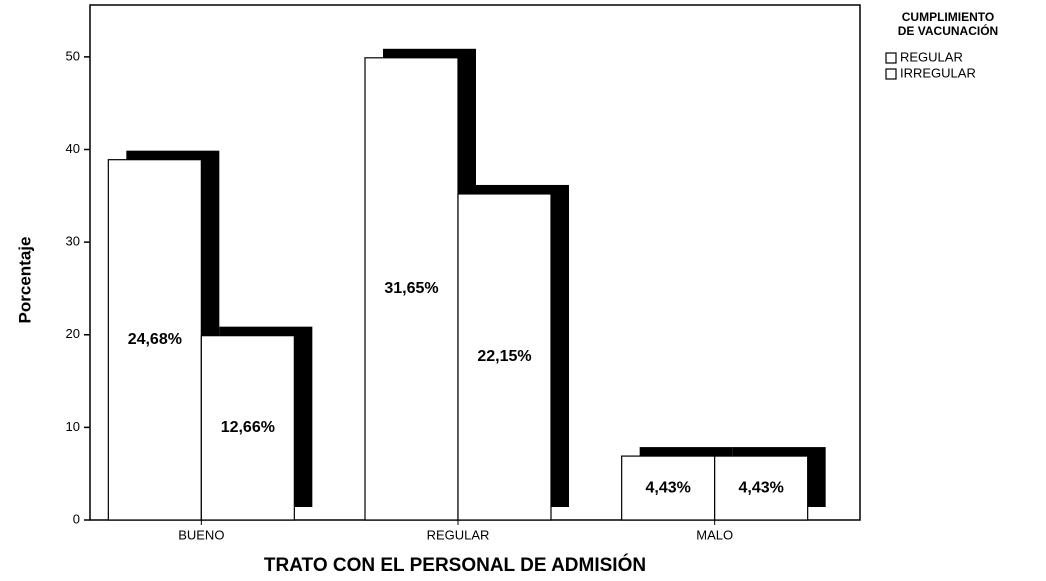 This screenshot has height=581, width=1046. I want to click on data-annotation: 22,15%, so click(504, 356).